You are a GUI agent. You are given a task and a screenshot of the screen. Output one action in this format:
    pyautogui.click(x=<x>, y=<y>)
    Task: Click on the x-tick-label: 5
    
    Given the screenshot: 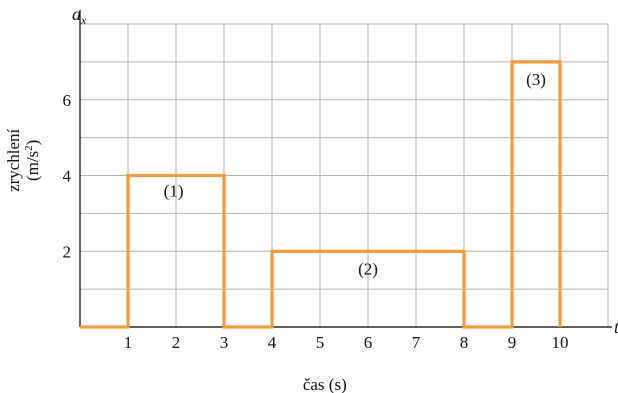 What is the action you would take?
    pyautogui.click(x=320, y=342)
    